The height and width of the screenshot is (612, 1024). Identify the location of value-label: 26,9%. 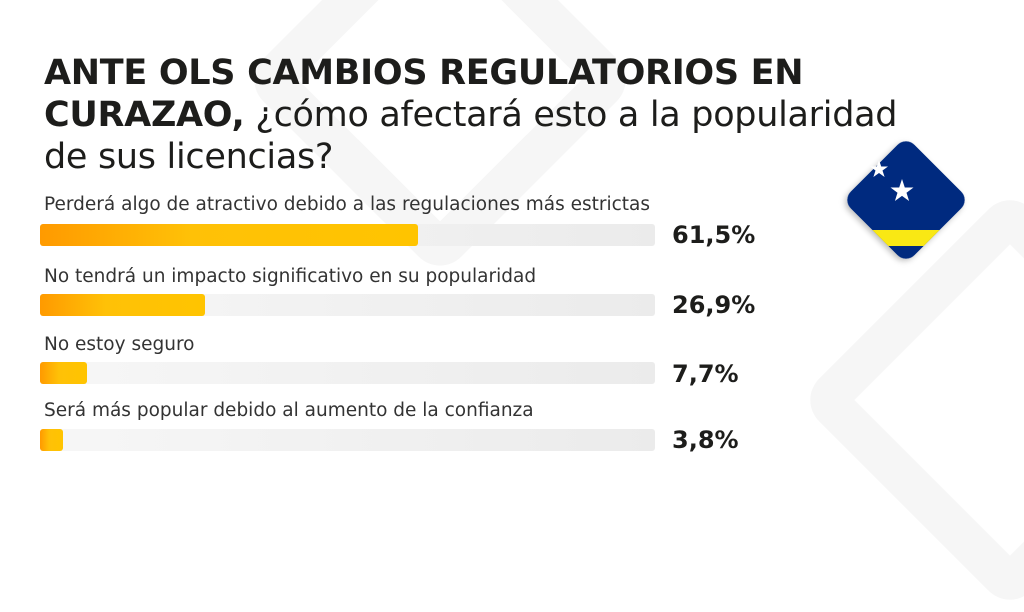
(714, 305).